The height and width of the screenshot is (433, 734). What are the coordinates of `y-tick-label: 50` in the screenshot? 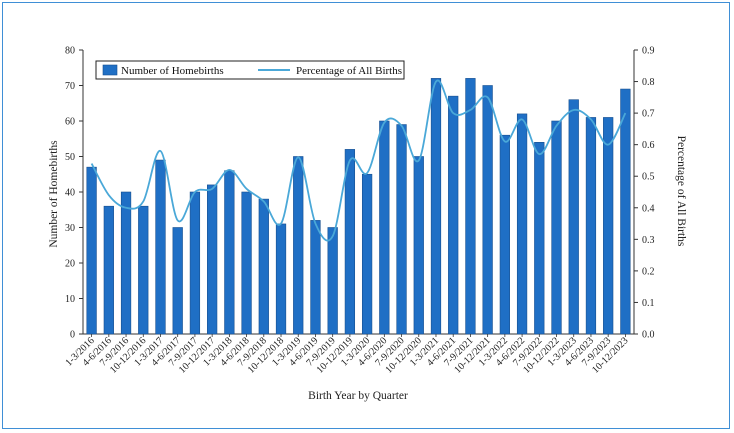 It's located at (70, 157).